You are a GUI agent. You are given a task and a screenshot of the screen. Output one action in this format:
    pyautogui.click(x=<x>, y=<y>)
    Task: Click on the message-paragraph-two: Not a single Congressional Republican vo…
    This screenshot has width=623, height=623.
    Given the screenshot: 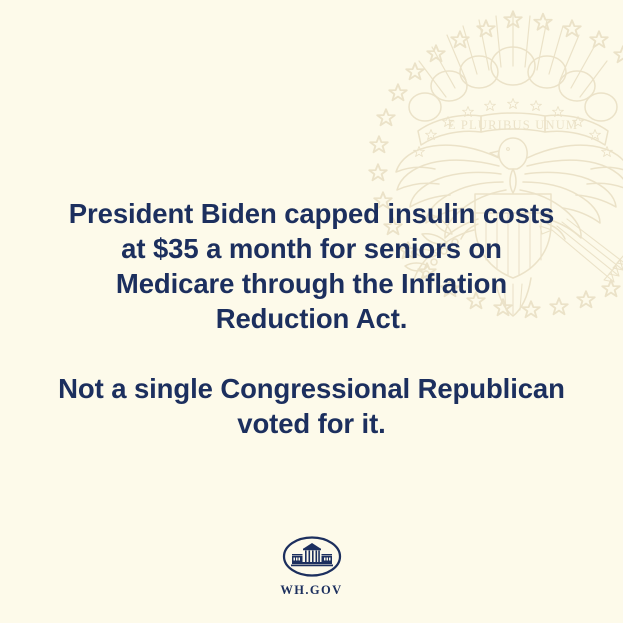 What is the action you would take?
    pyautogui.click(x=311, y=406)
    